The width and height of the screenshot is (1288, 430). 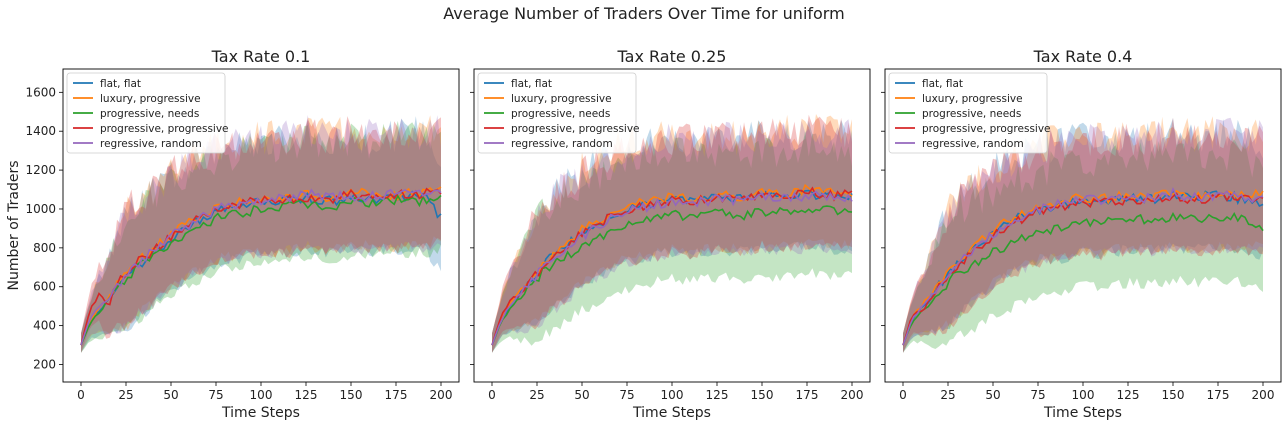 I want to click on y-tick-label: 200, so click(x=44, y=365).